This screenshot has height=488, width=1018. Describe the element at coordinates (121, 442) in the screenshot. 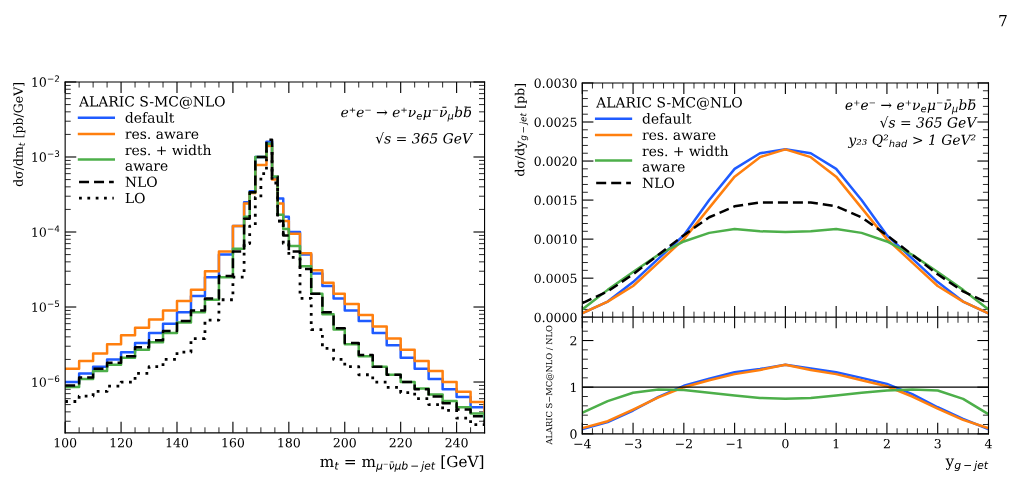

I see `x-tick-label: 120` at that location.